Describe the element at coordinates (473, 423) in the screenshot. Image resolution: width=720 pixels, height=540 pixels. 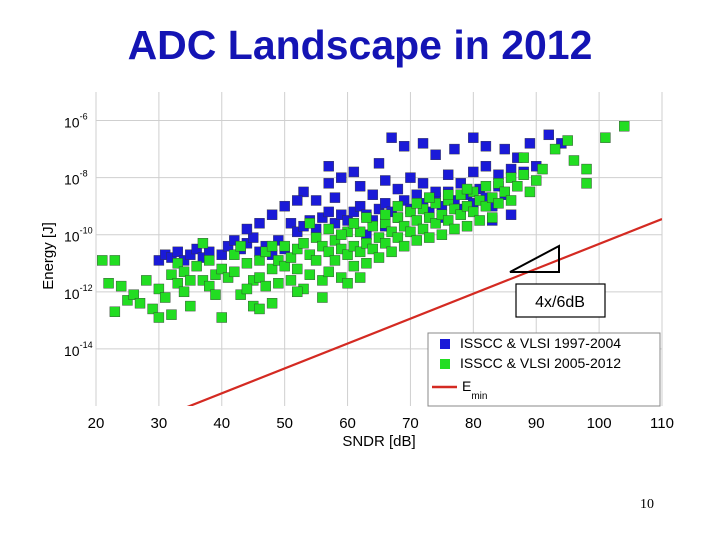
I see `x-tick-label: 80` at that location.